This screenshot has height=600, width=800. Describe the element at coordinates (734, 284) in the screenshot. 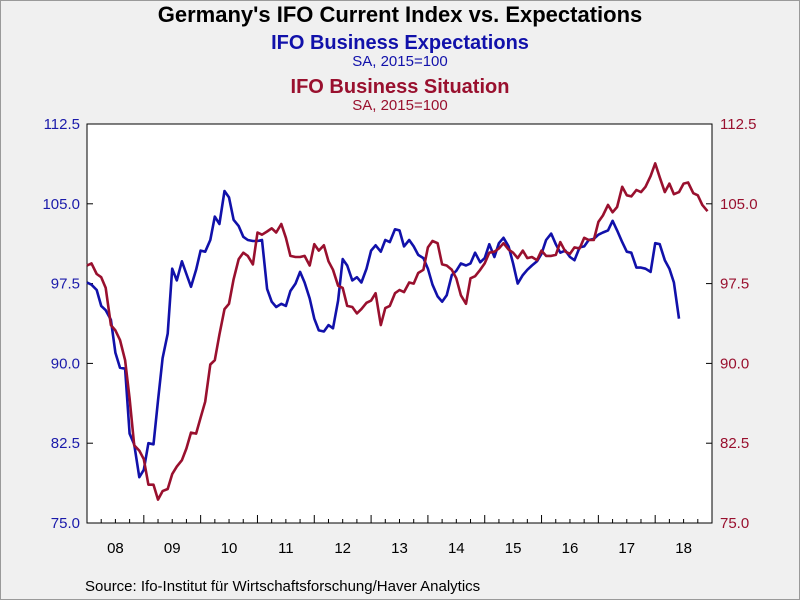

I see `y-right-tick-label: 97.5` at that location.